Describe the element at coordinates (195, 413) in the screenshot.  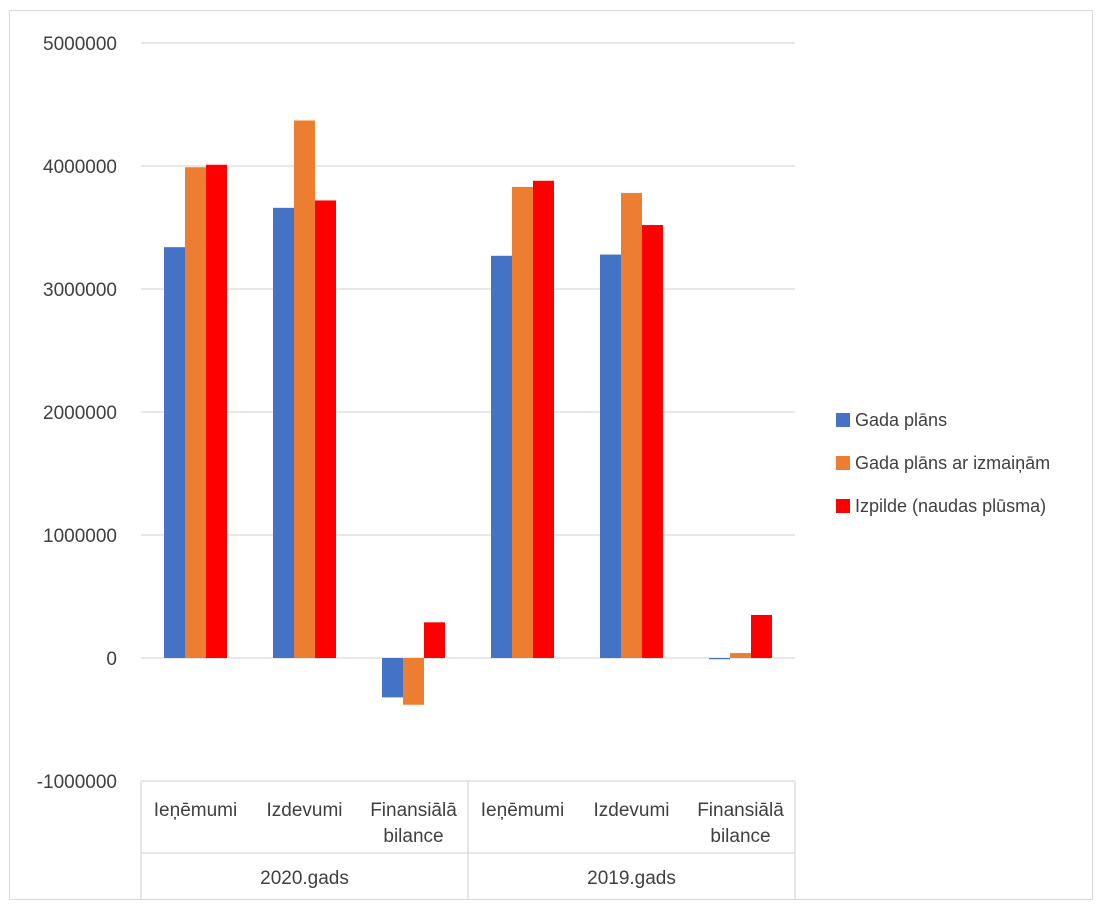
I see `bar-series2-cat1` at that location.